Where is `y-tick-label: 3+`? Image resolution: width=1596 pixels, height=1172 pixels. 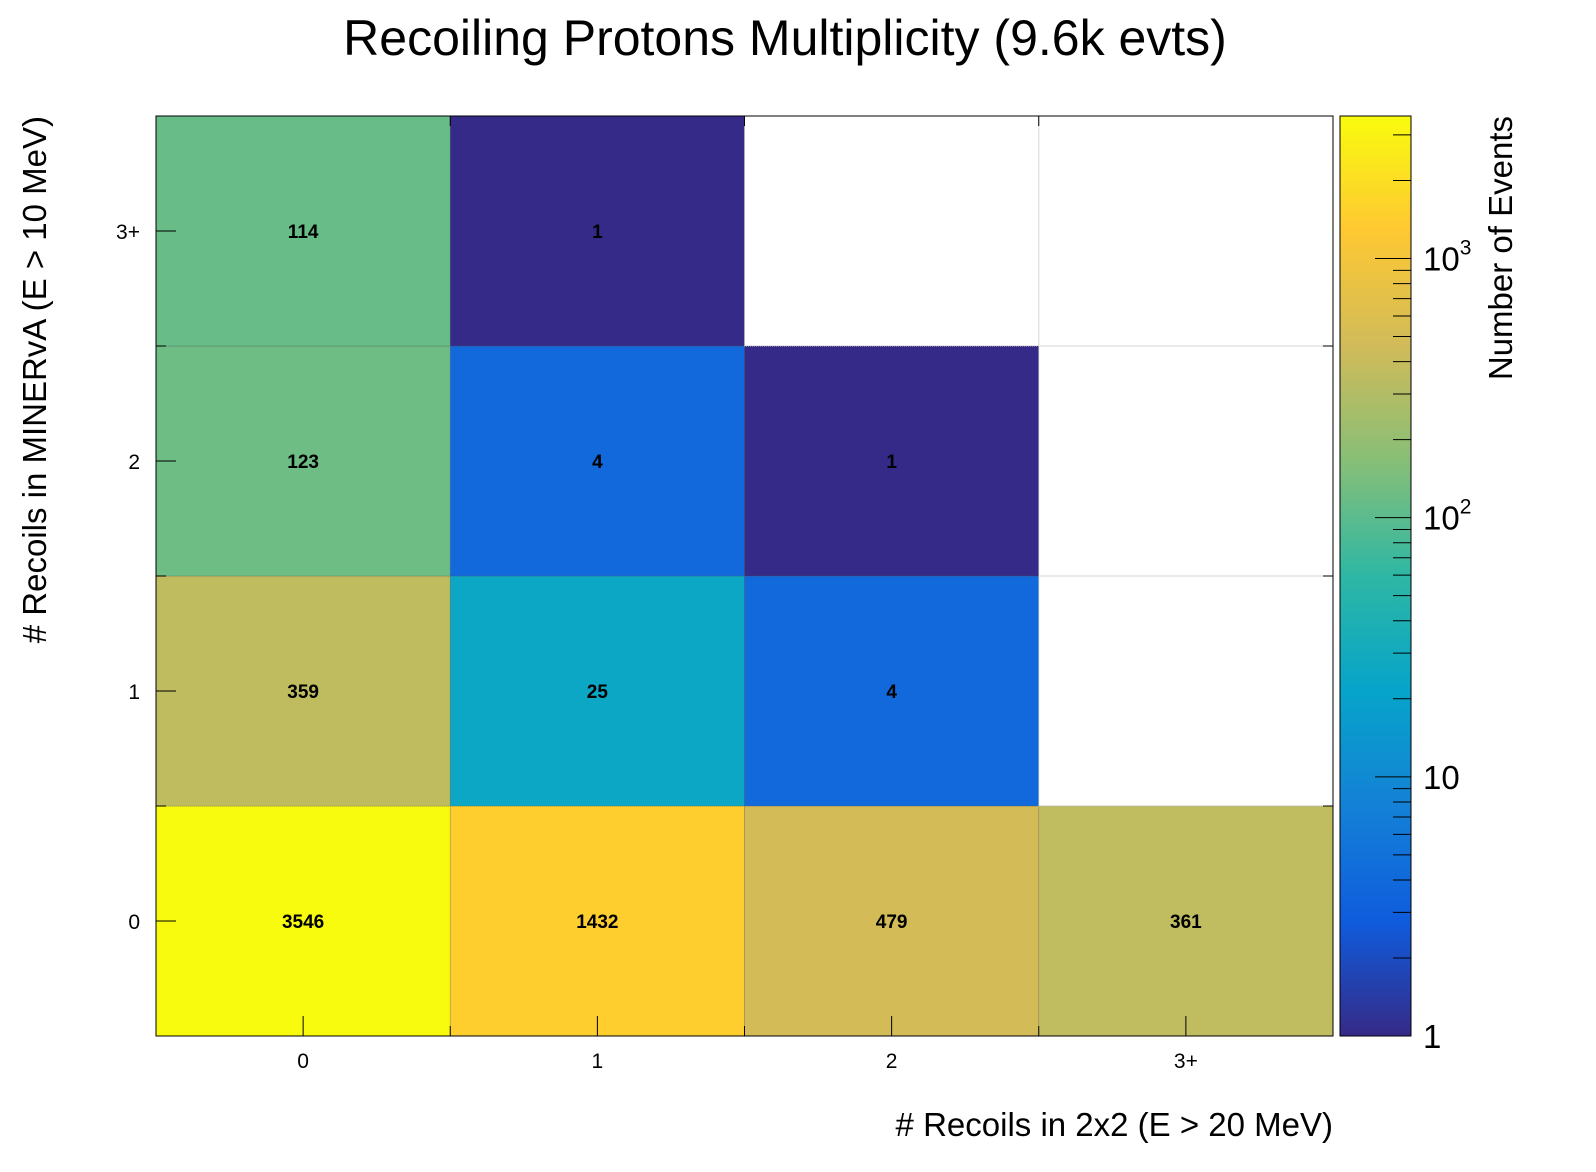 y-tick-label: 3+ is located at coordinates (128, 232).